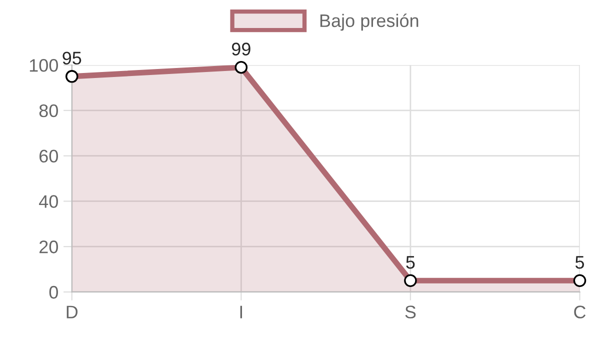  What do you see at coordinates (580, 312) in the screenshot?
I see `x-tick-label: C` at bounding box center [580, 312].